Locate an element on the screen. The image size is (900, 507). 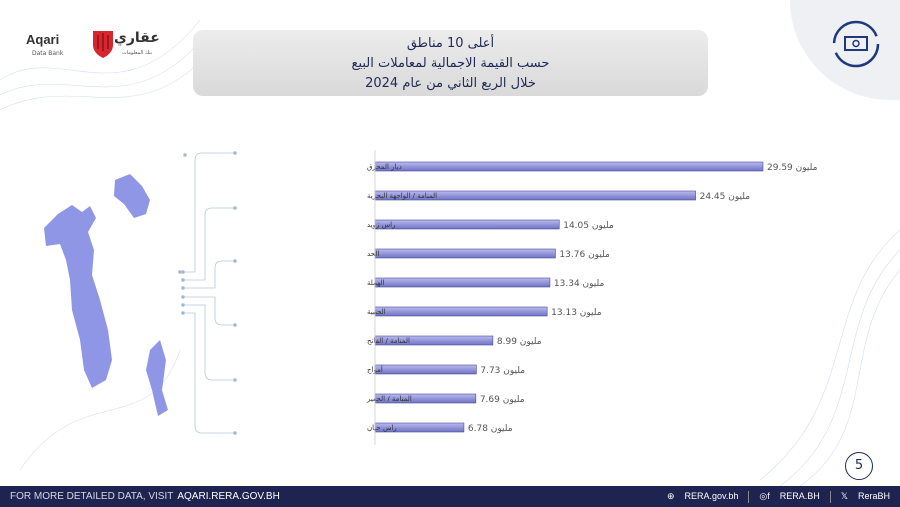
data-label: 13.13 مليون is located at coordinates (576, 313).